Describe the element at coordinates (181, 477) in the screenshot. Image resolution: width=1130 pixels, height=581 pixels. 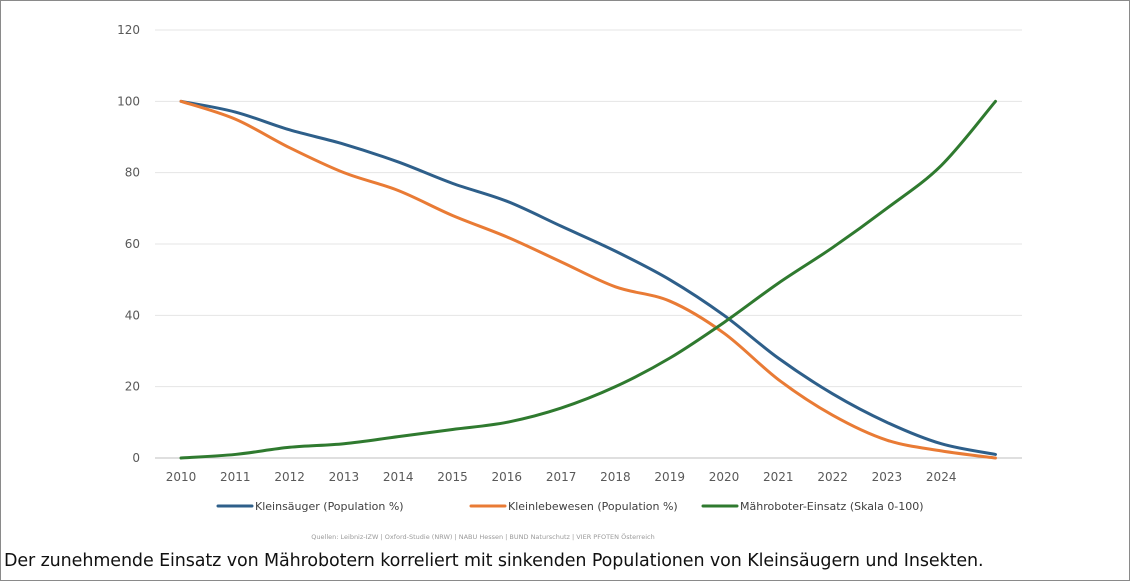
I see `x-tick-label: 2010` at that location.